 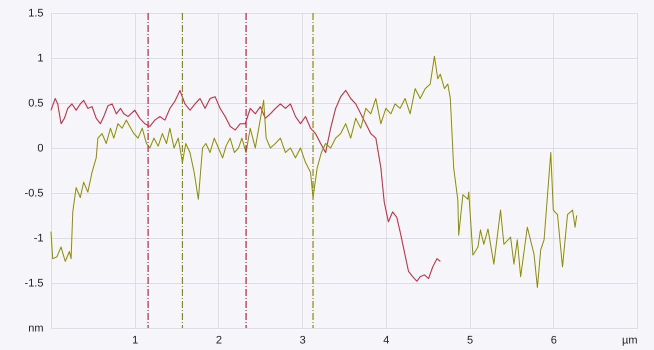 What do you see at coordinates (135, 340) in the screenshot?
I see `x-tick-label: 1` at bounding box center [135, 340].